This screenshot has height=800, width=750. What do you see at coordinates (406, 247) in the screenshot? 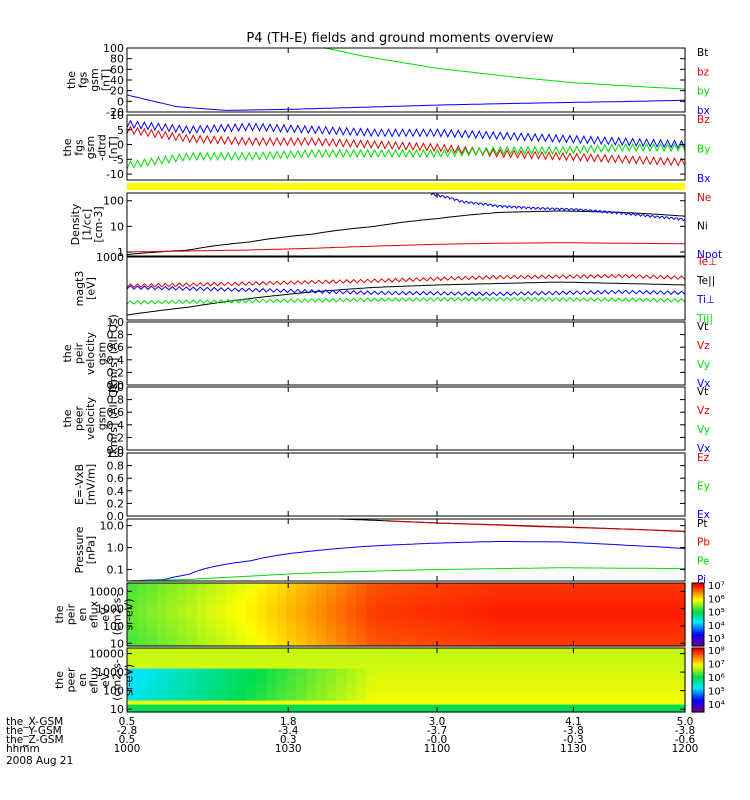
I see `series-ne-line` at bounding box center [406, 247].